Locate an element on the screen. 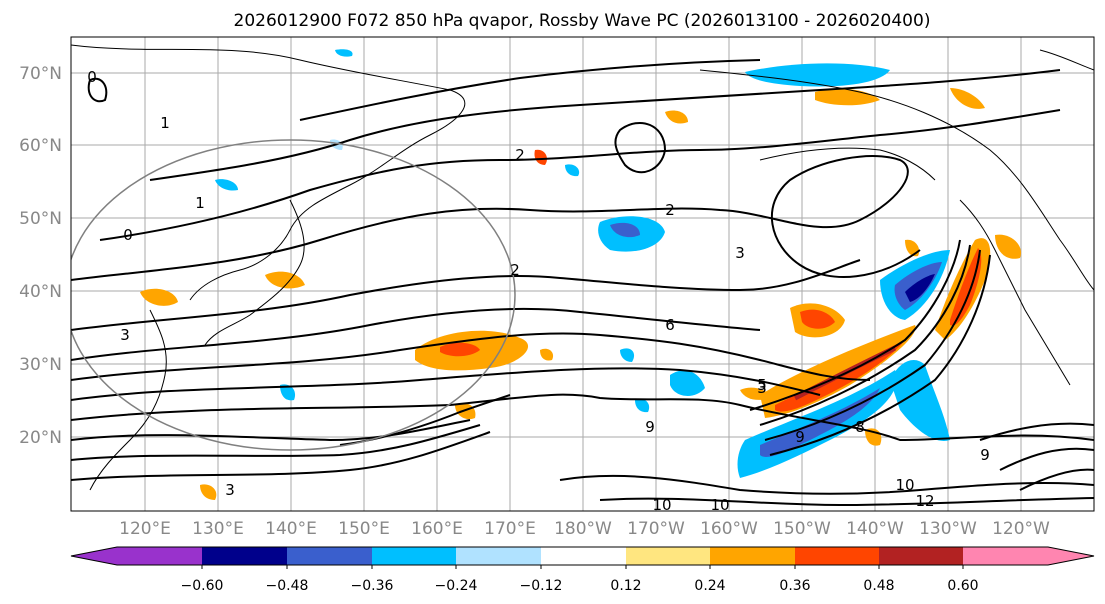  colorbar-outline is located at coordinates (582, 556).